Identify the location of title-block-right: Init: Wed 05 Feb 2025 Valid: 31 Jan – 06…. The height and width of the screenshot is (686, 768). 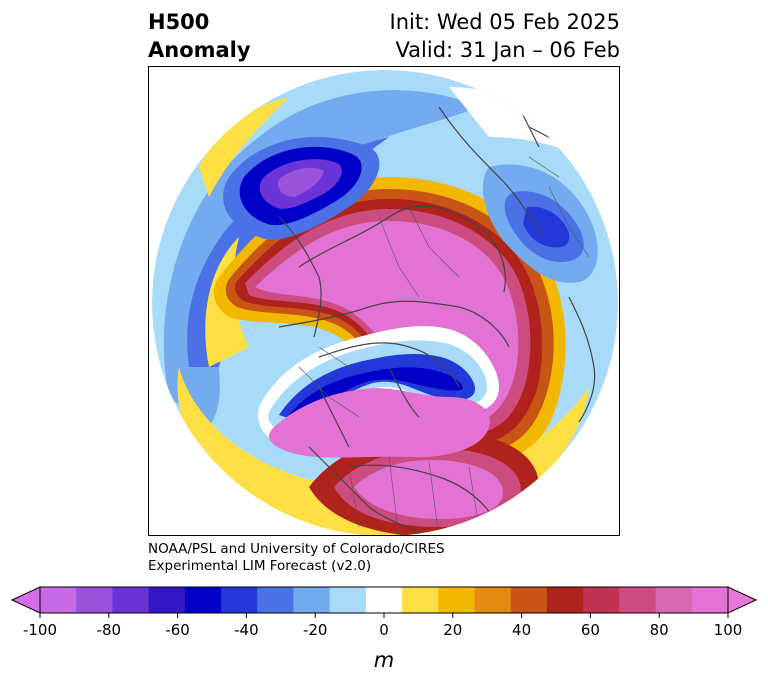
(505, 36).